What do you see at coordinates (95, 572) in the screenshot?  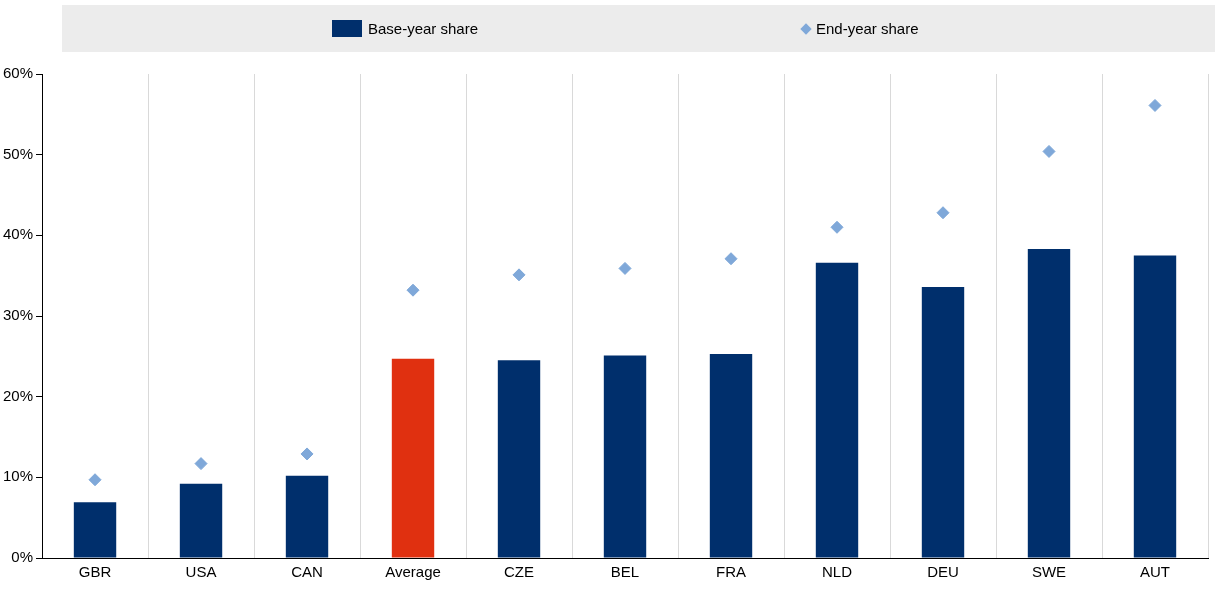 I see `x-tick-label: GBR` at bounding box center [95, 572].